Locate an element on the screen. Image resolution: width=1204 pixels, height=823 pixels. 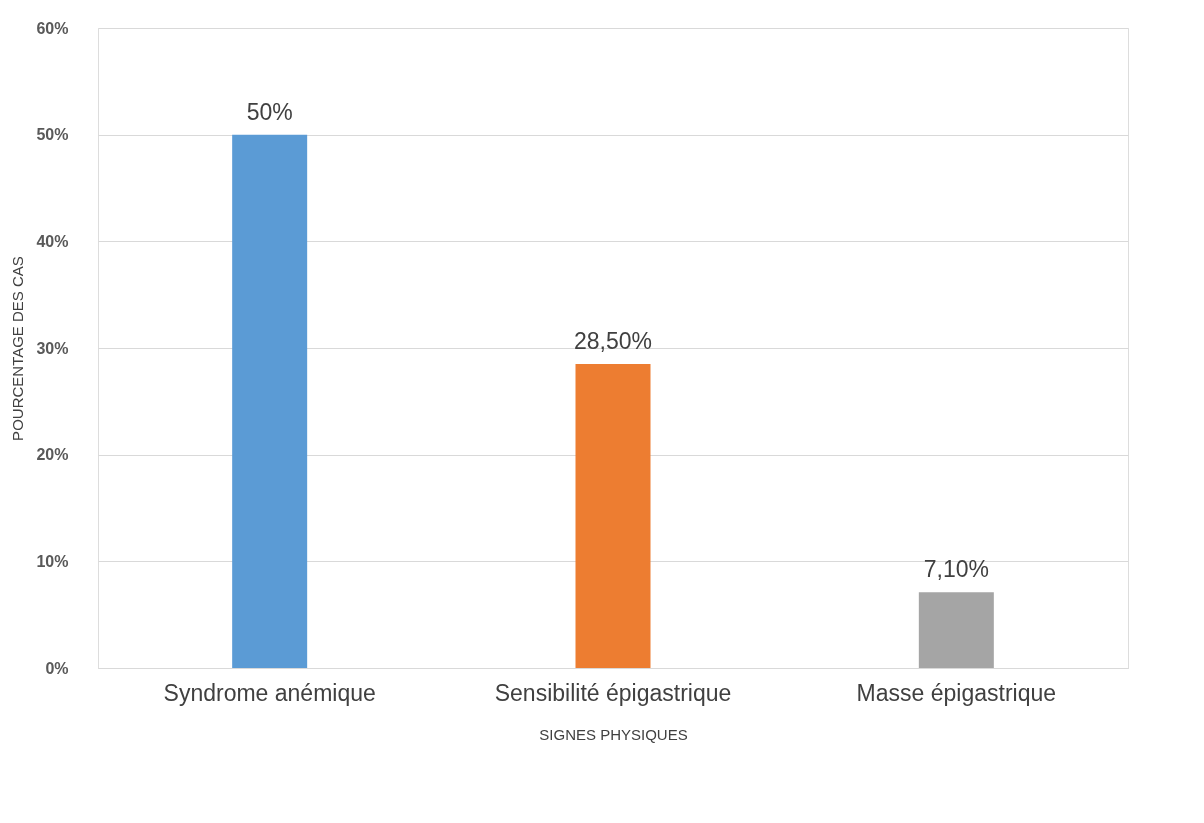
y-tick-label: 60% is located at coordinates (52, 28).